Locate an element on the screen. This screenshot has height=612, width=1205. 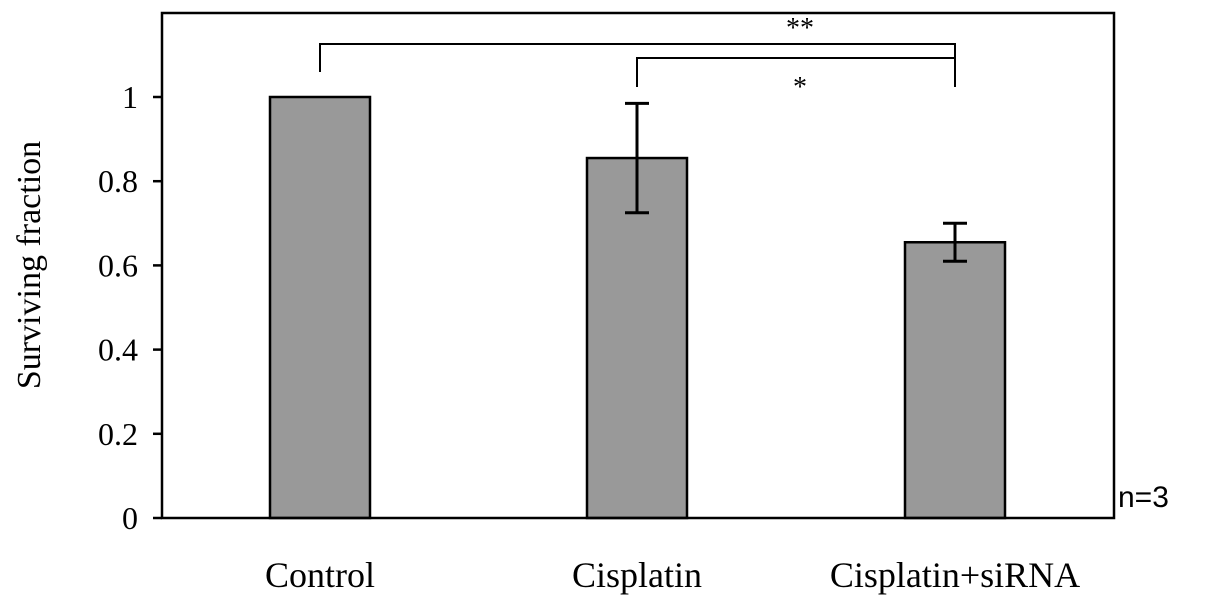
y-tick-label: 0 is located at coordinates (130, 518).